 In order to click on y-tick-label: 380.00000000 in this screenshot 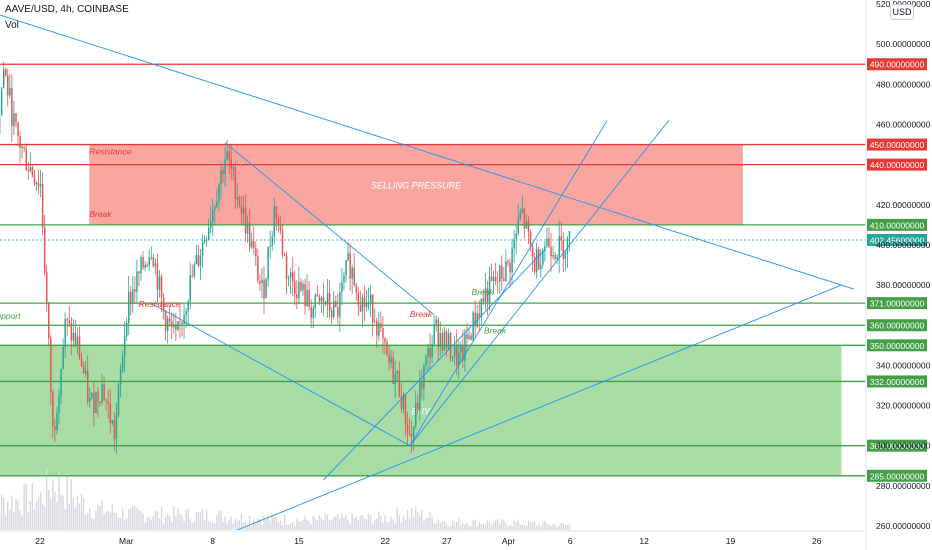, I will do `click(903, 285)`.